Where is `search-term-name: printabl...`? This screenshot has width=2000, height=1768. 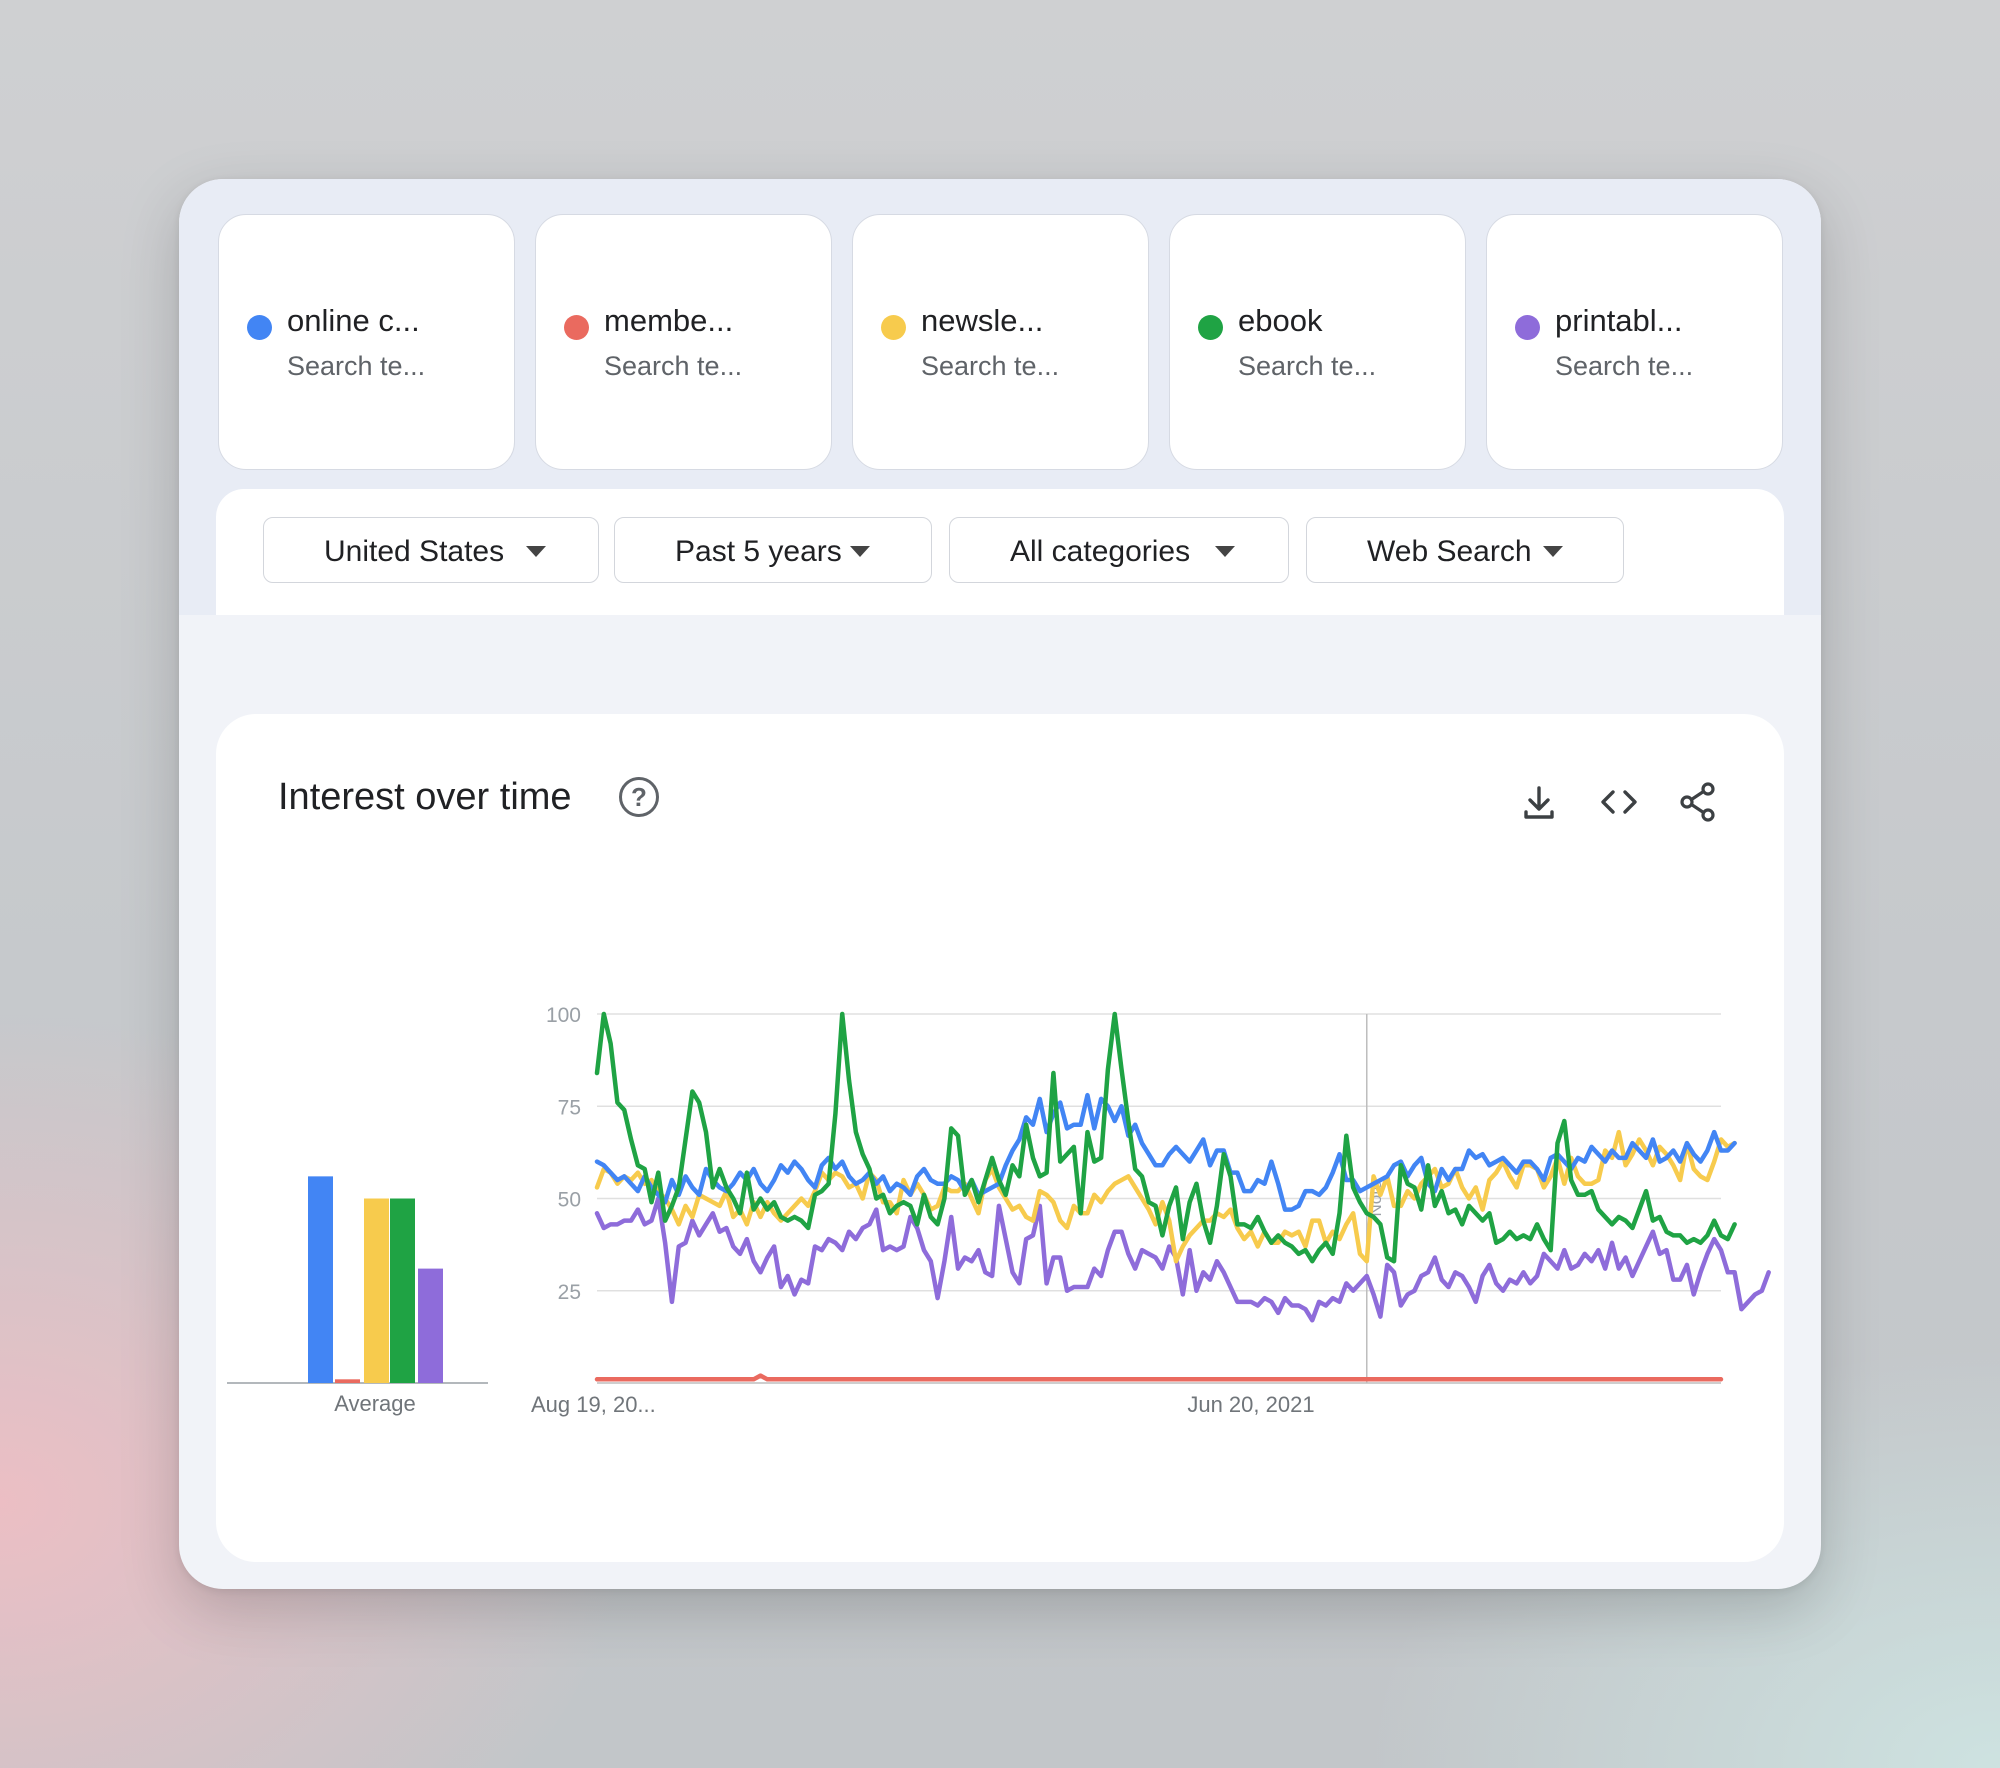
search-term-name: printabl... is located at coordinates (1619, 320).